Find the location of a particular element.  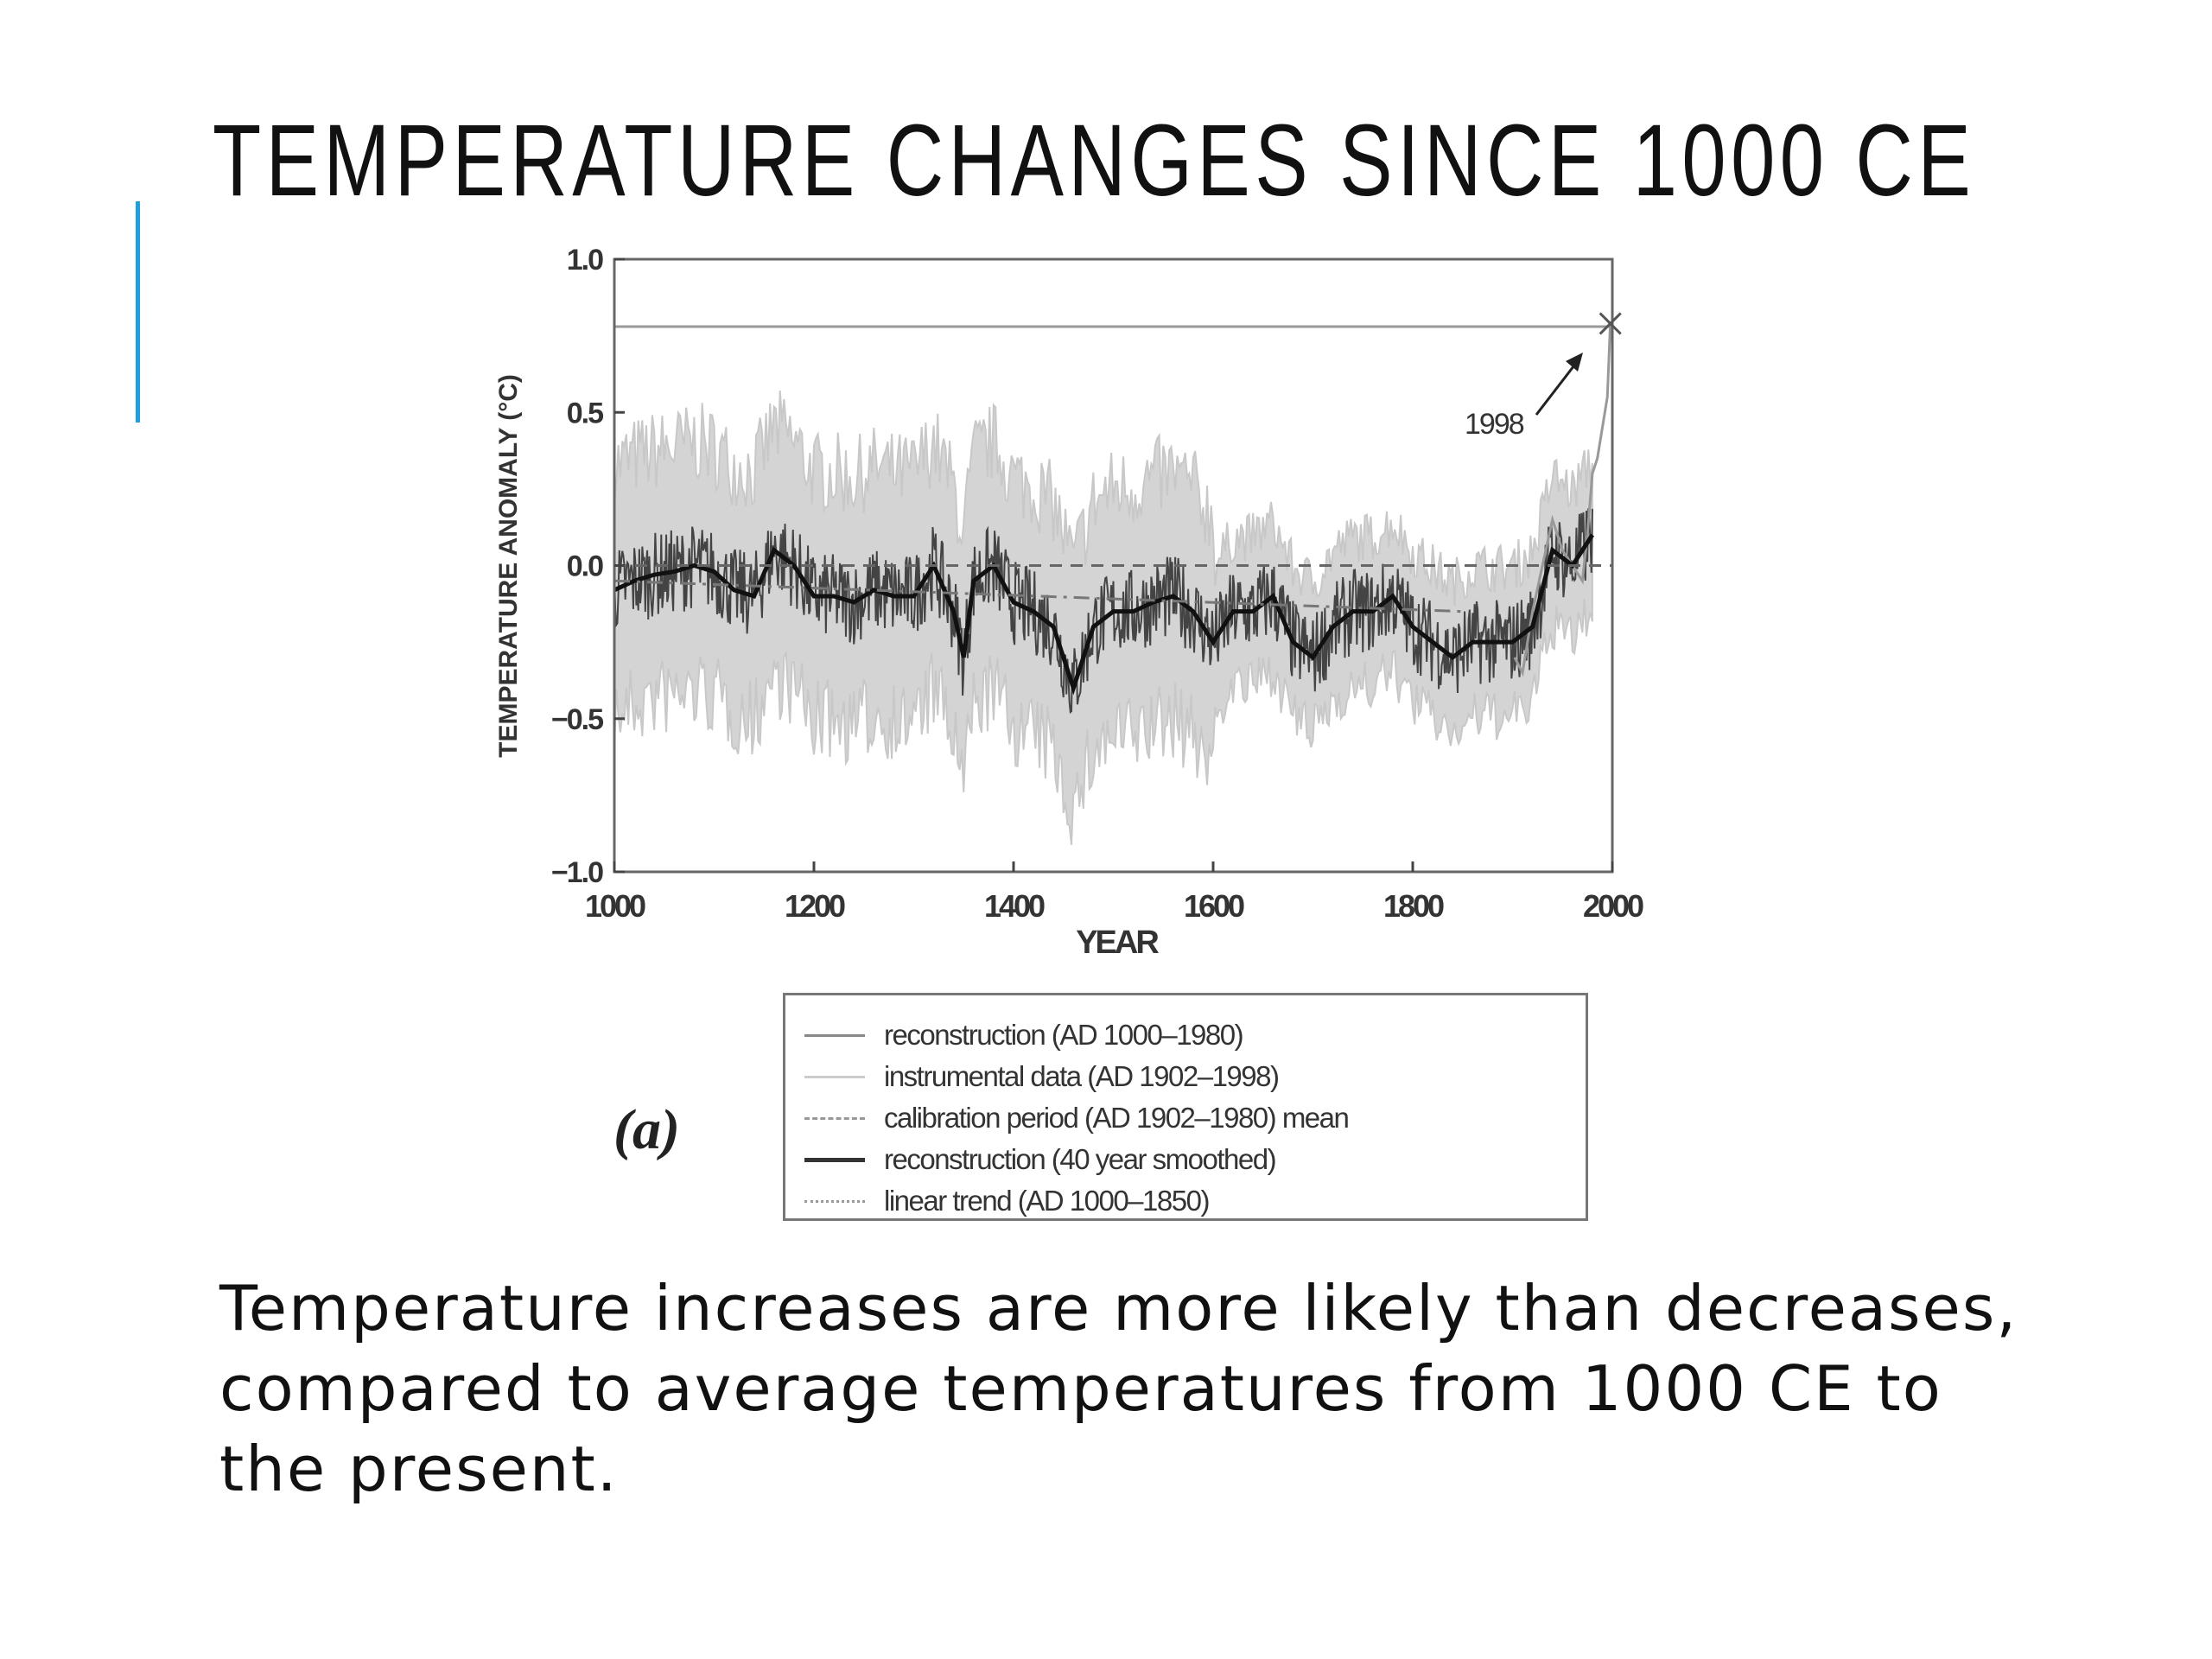

accent-bar is located at coordinates (138, 312).